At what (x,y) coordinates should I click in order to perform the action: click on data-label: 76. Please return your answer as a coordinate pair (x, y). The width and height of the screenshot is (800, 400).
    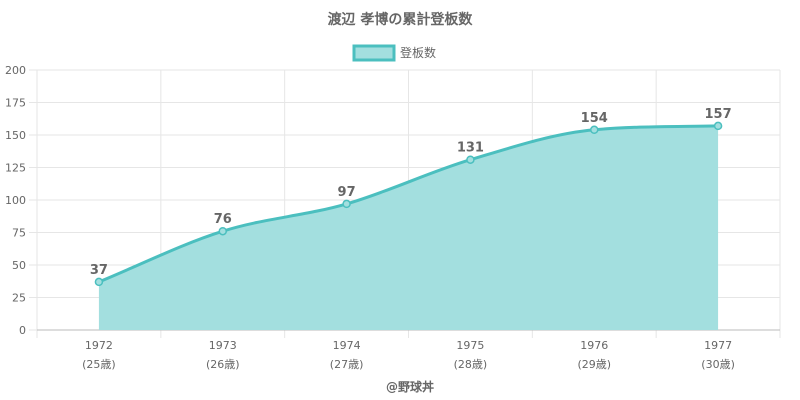
    Looking at the image, I should click on (223, 219).